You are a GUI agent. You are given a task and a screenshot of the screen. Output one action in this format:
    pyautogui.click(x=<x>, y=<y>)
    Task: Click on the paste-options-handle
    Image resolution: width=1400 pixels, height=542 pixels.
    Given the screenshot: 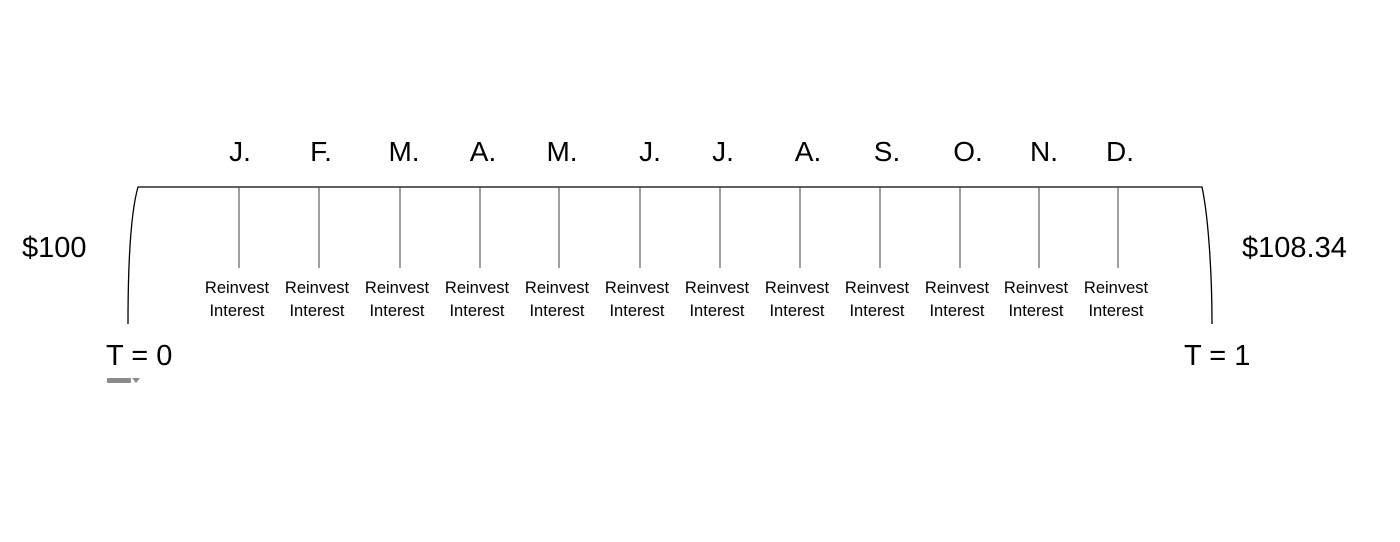 What is the action you would take?
    pyautogui.click(x=119, y=380)
    